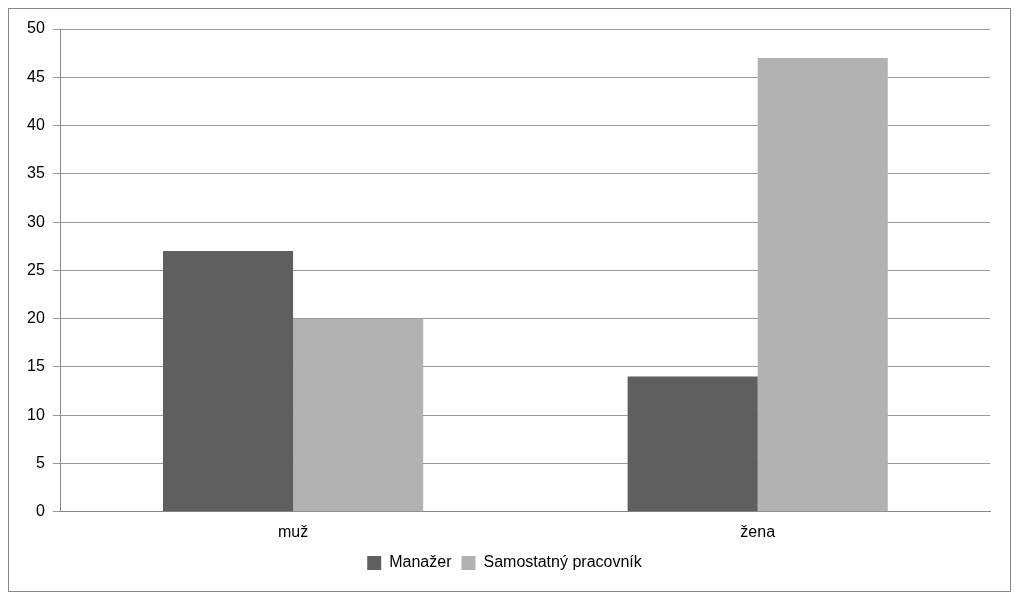 The height and width of the screenshot is (600, 1019). What do you see at coordinates (36, 124) in the screenshot?
I see `y-tick-label: 40` at bounding box center [36, 124].